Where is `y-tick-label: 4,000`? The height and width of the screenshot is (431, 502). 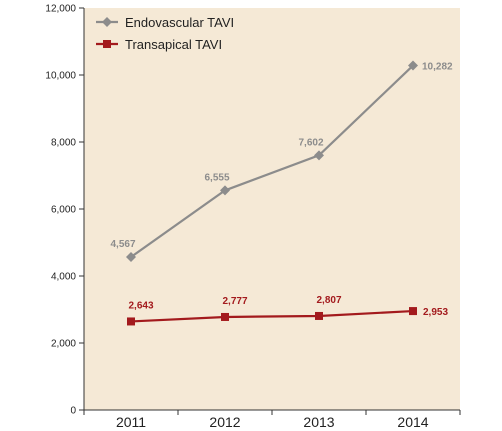 y-tick-label: 4,000 is located at coordinates (63, 277).